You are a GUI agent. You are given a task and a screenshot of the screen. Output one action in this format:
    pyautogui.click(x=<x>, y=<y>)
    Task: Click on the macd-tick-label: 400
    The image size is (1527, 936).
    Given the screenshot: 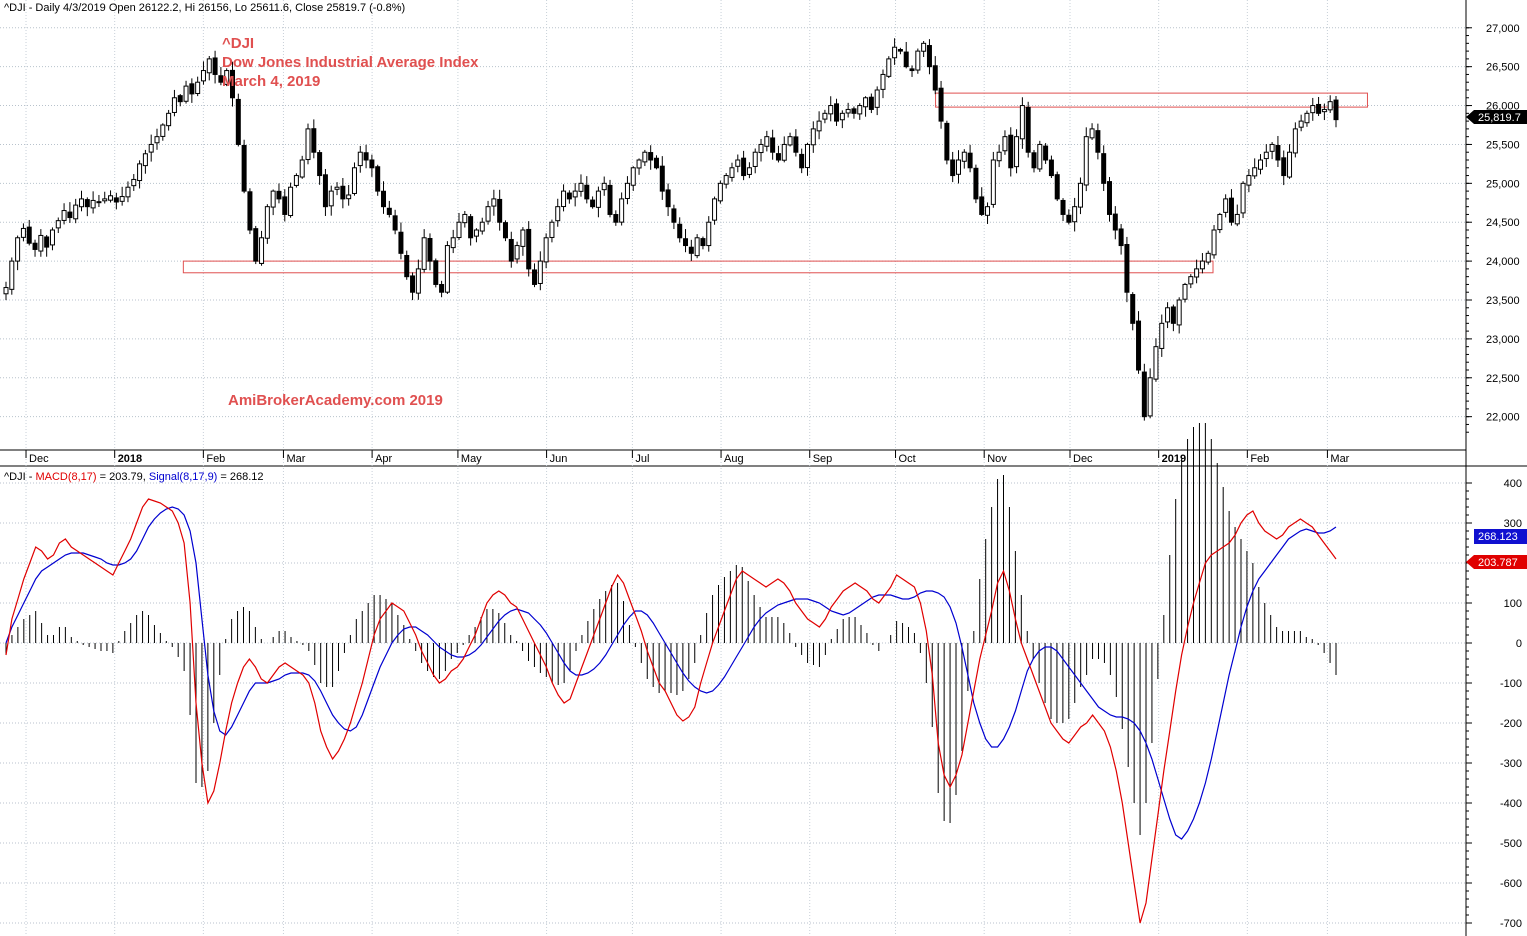 What is the action you would take?
    pyautogui.click(x=1513, y=484)
    